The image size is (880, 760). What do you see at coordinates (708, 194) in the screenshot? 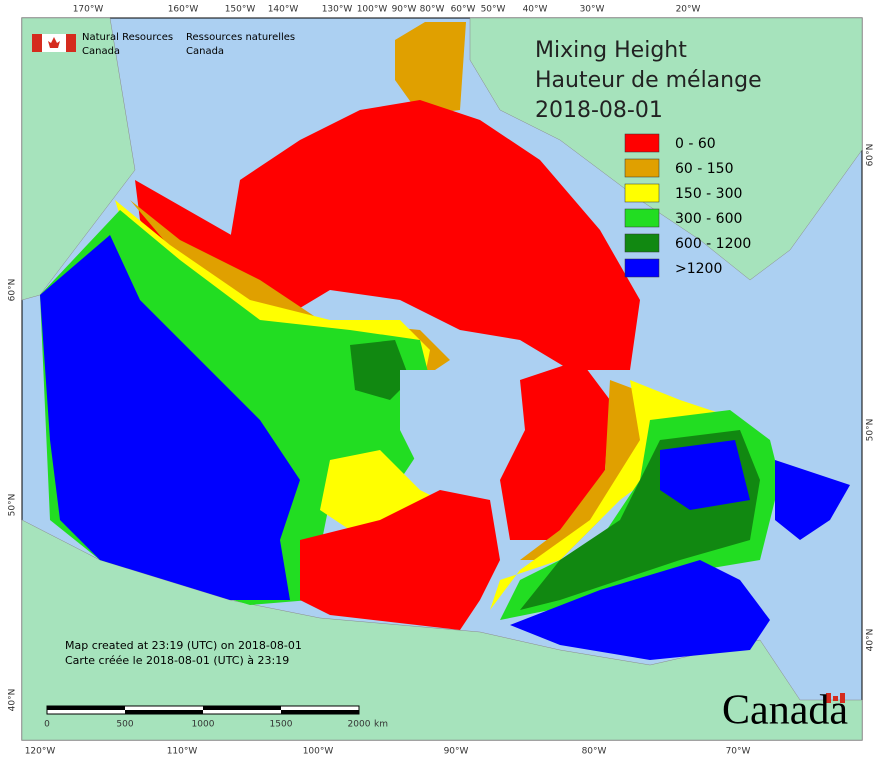
I see `legend-label: 150 - 300` at bounding box center [708, 194].